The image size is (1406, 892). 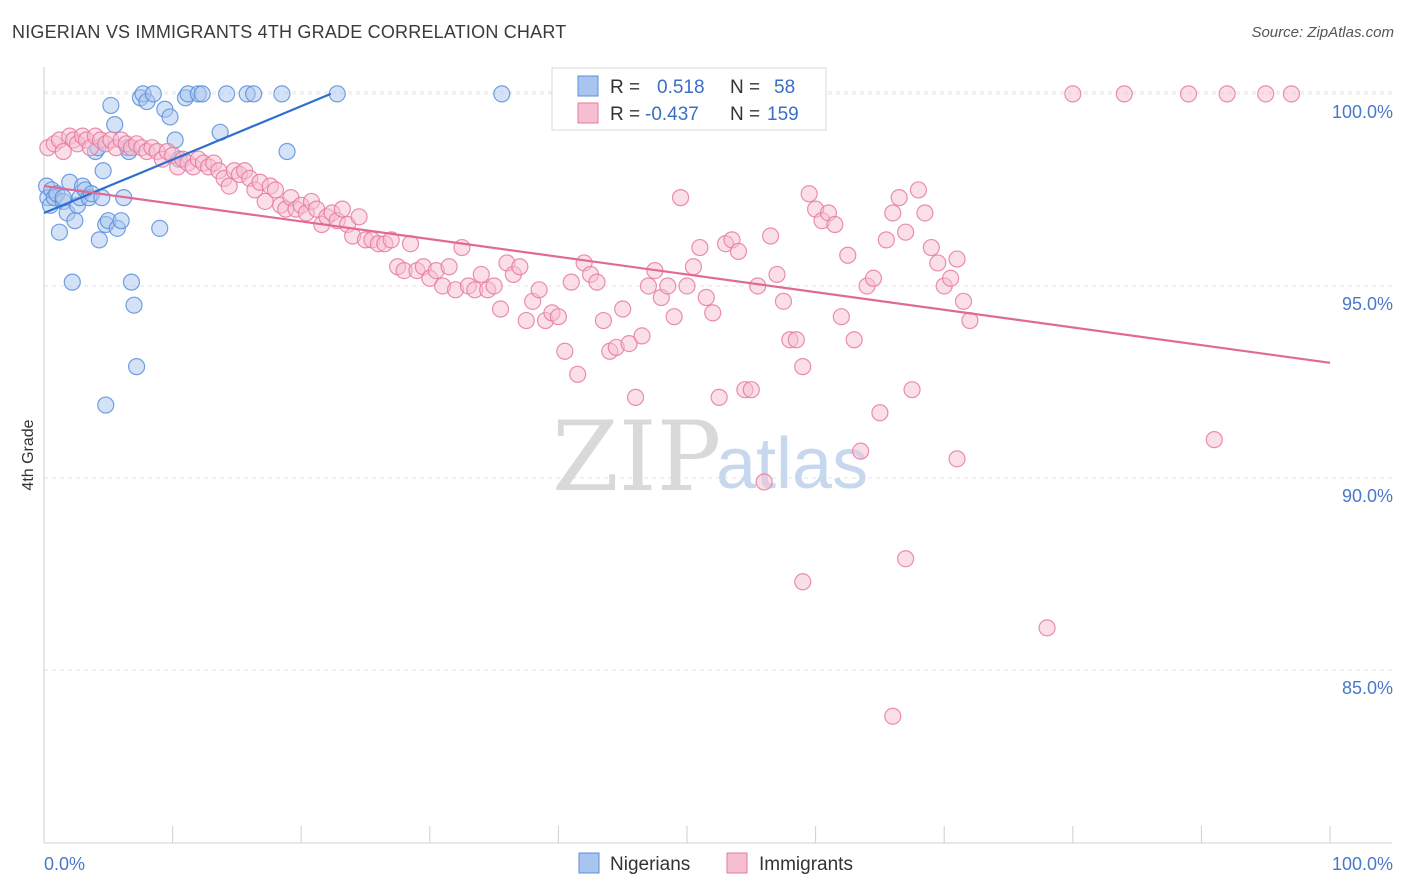 What do you see at coordinates (689, 99) in the screenshot?
I see `legend: R = 0.518 N = 58 R = -0.437 N = 159` at bounding box center [689, 99].